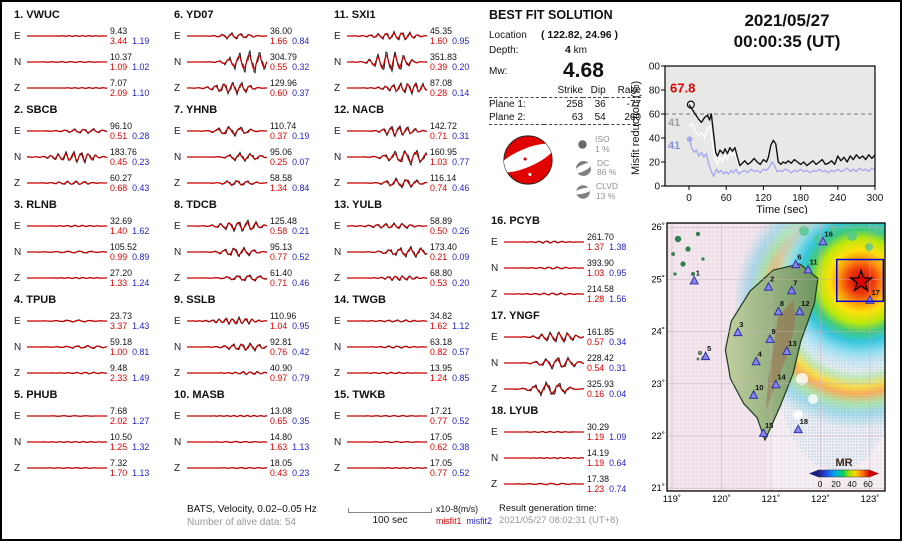 This screenshot has width=902, height=541. Describe the element at coordinates (119, 283) in the screenshot. I see `misfit1-value: 1.33` at that location.